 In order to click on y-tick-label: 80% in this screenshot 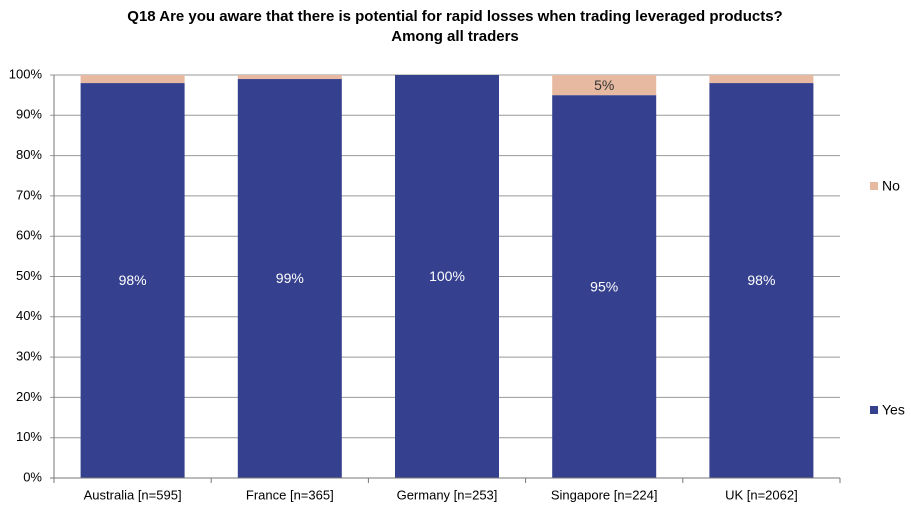, I will do `click(29, 154)`.